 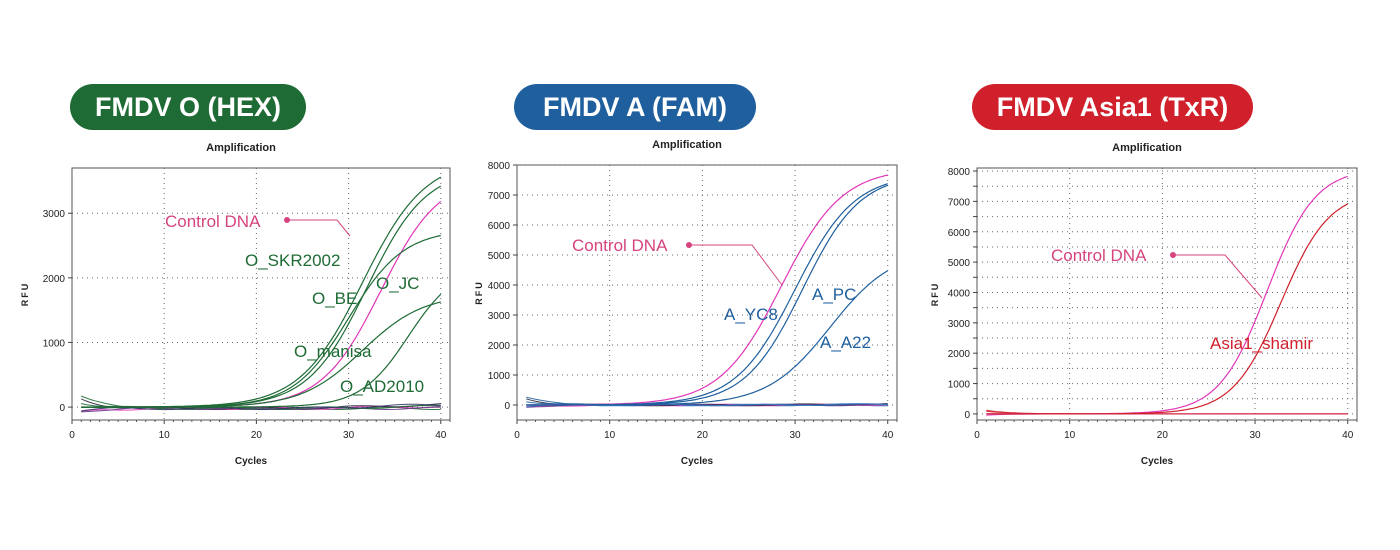 I want to click on annotation-asia1-shamir: Asia1_shamir, so click(x=1261, y=343).